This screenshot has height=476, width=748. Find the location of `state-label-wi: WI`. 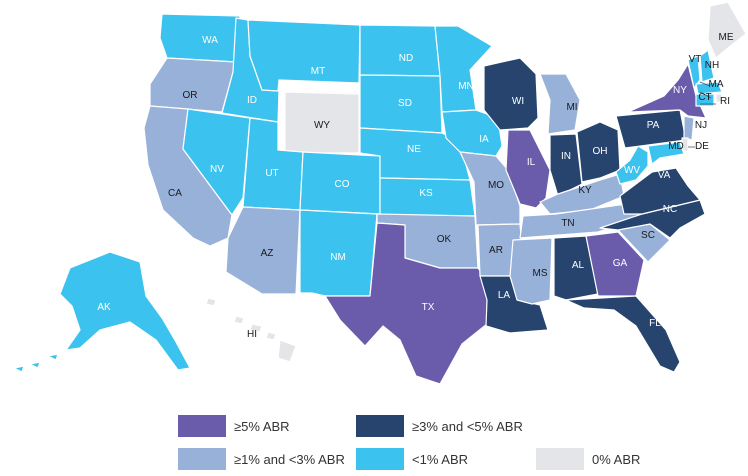

state-label-wi: WI is located at coordinates (518, 101).